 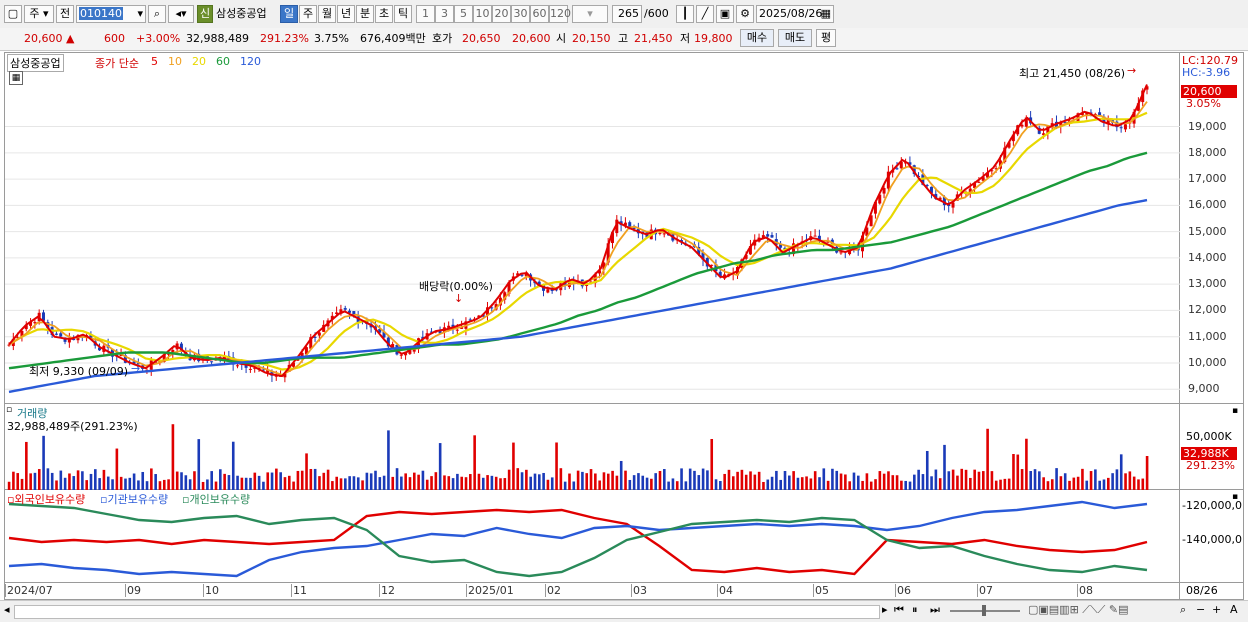 What do you see at coordinates (795, 38) in the screenshot?
I see `sell-button: 매도` at bounding box center [795, 38].